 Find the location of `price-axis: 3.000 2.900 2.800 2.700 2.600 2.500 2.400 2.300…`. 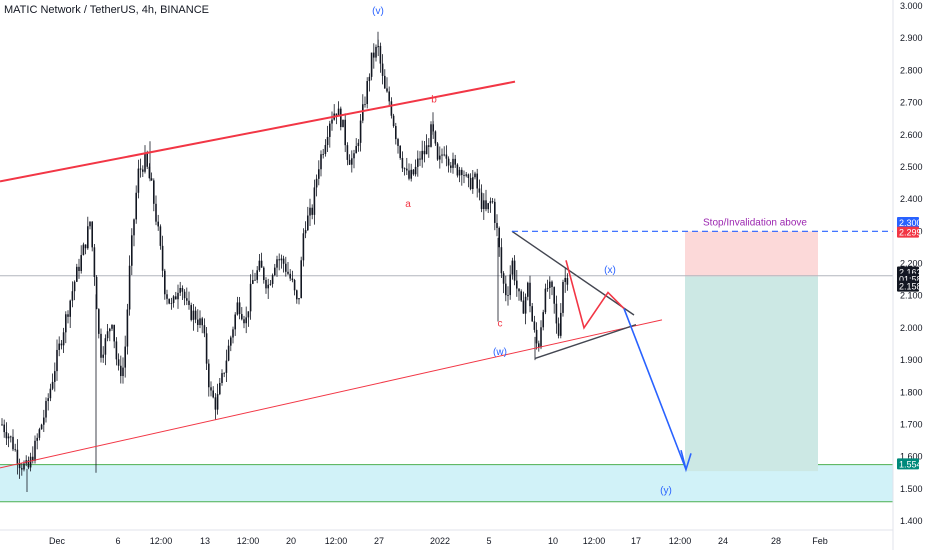

price-axis: 3.000 2.900 2.800 2.700 2.600 2.500 2.400 2.300… is located at coordinates (907, 275).